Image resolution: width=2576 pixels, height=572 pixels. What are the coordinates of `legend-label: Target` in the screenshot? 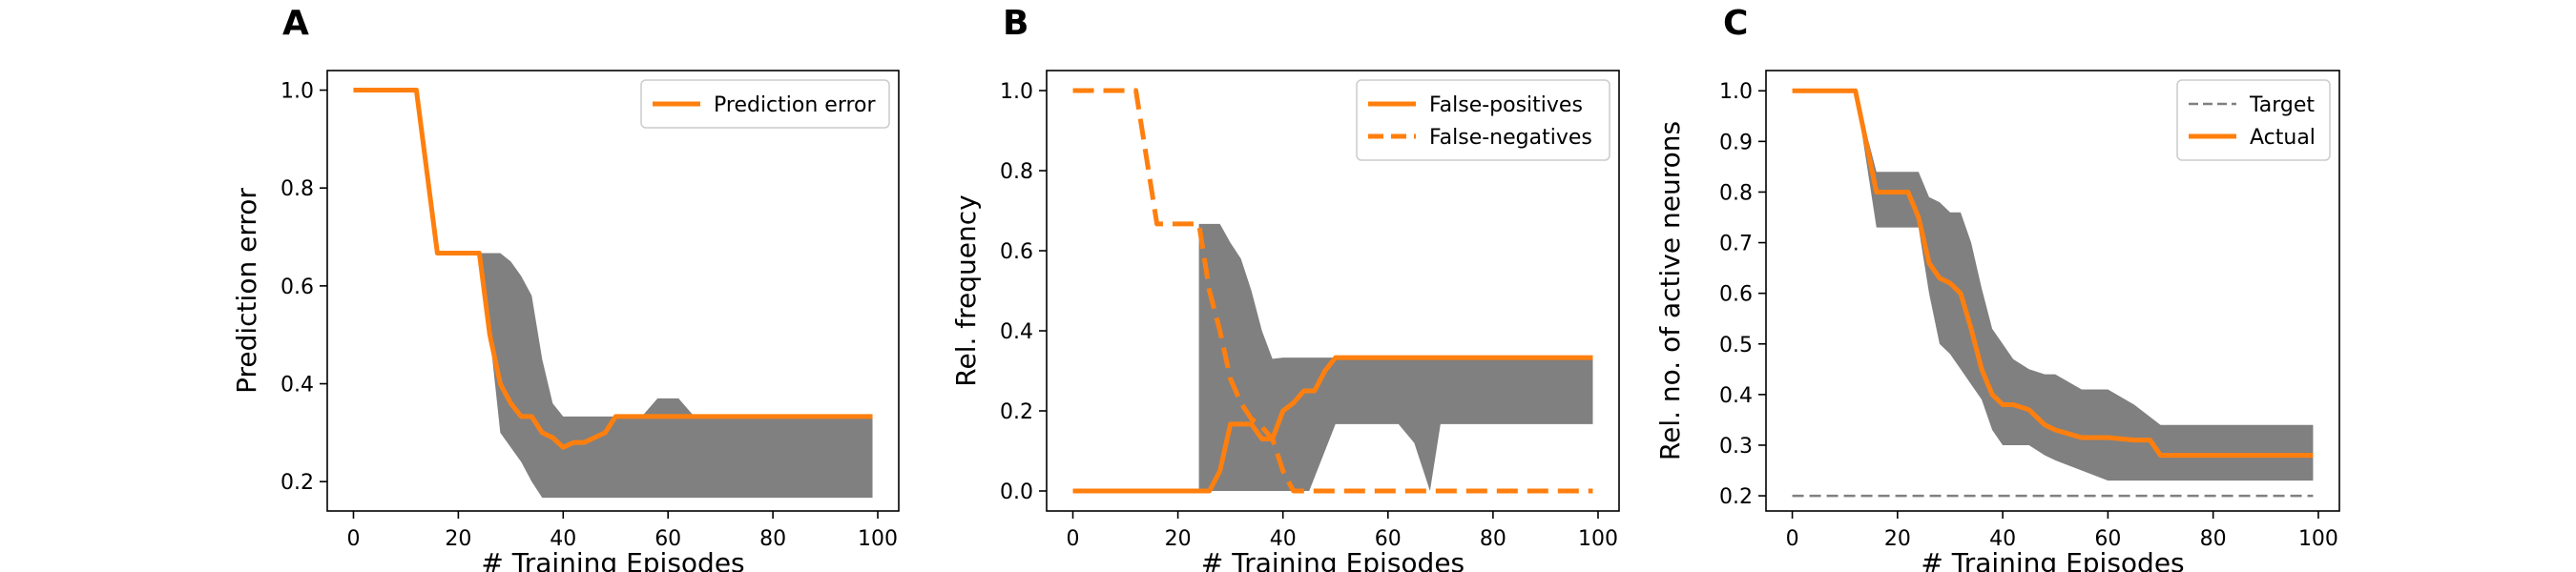 It's located at (2282, 105).